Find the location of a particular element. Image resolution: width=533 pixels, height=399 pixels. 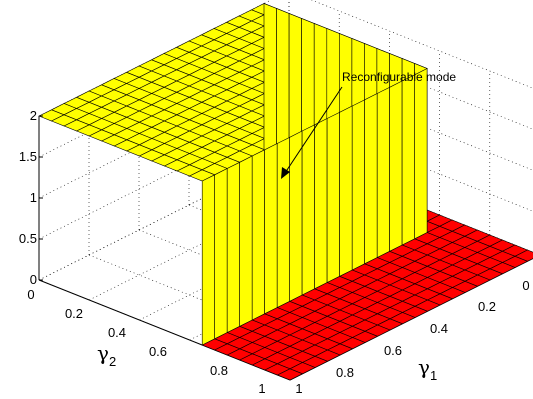

floor-cell is located at coordinates (290, 374).